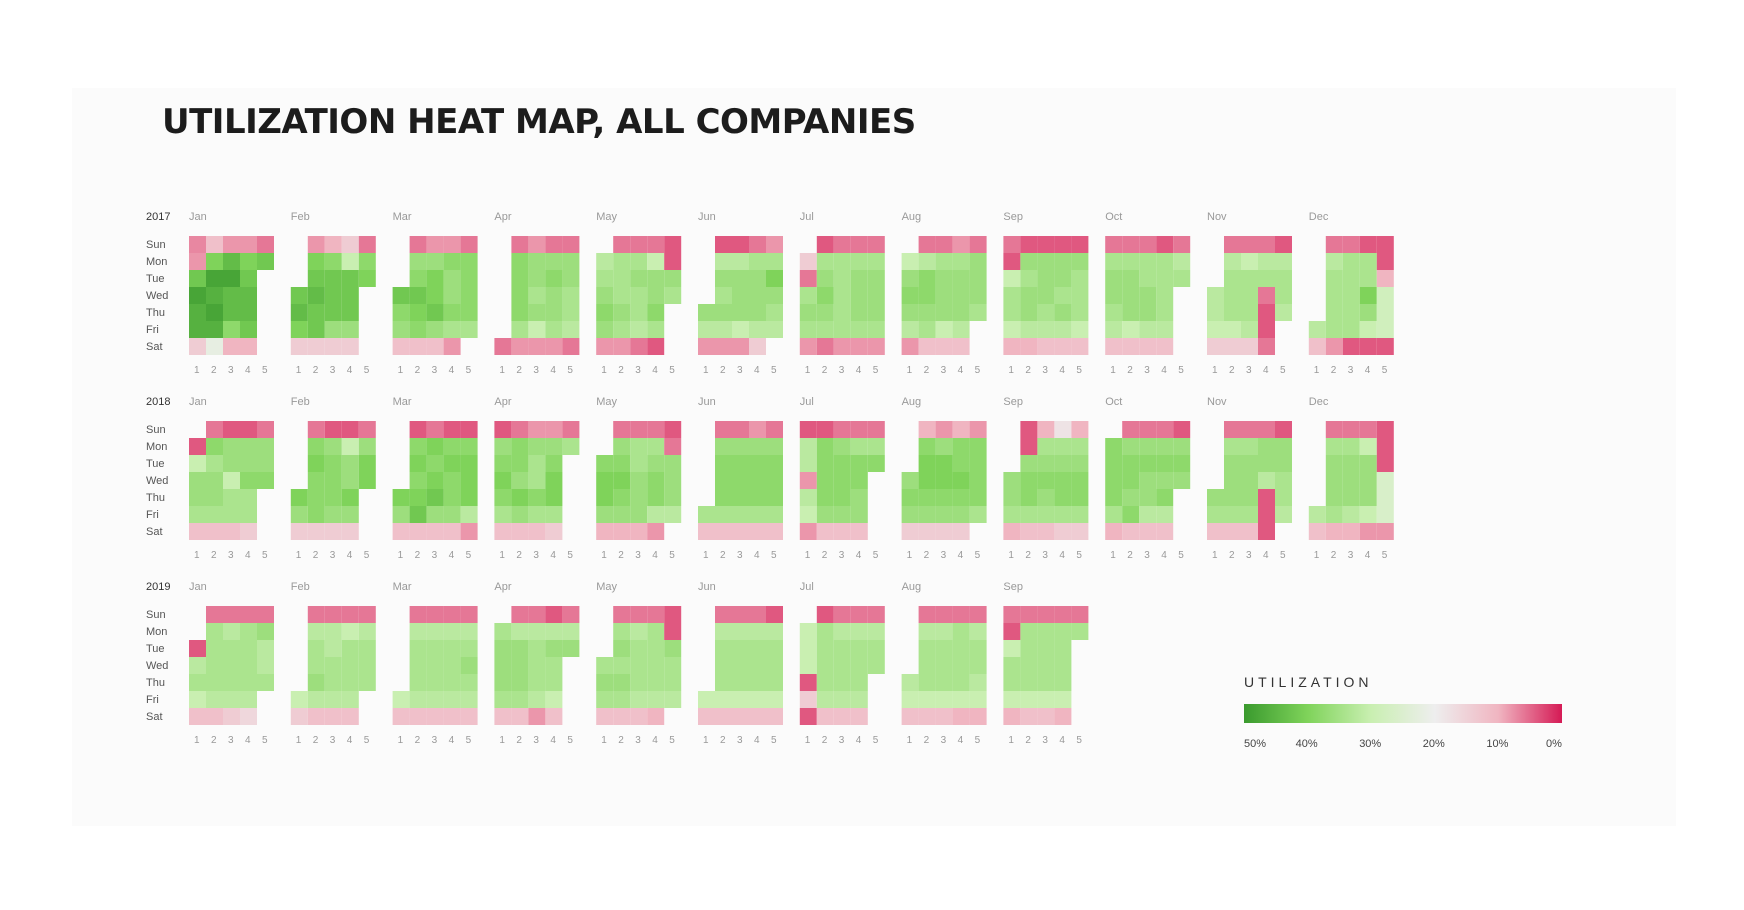  I want to click on month-label: Oct, so click(1113, 217).